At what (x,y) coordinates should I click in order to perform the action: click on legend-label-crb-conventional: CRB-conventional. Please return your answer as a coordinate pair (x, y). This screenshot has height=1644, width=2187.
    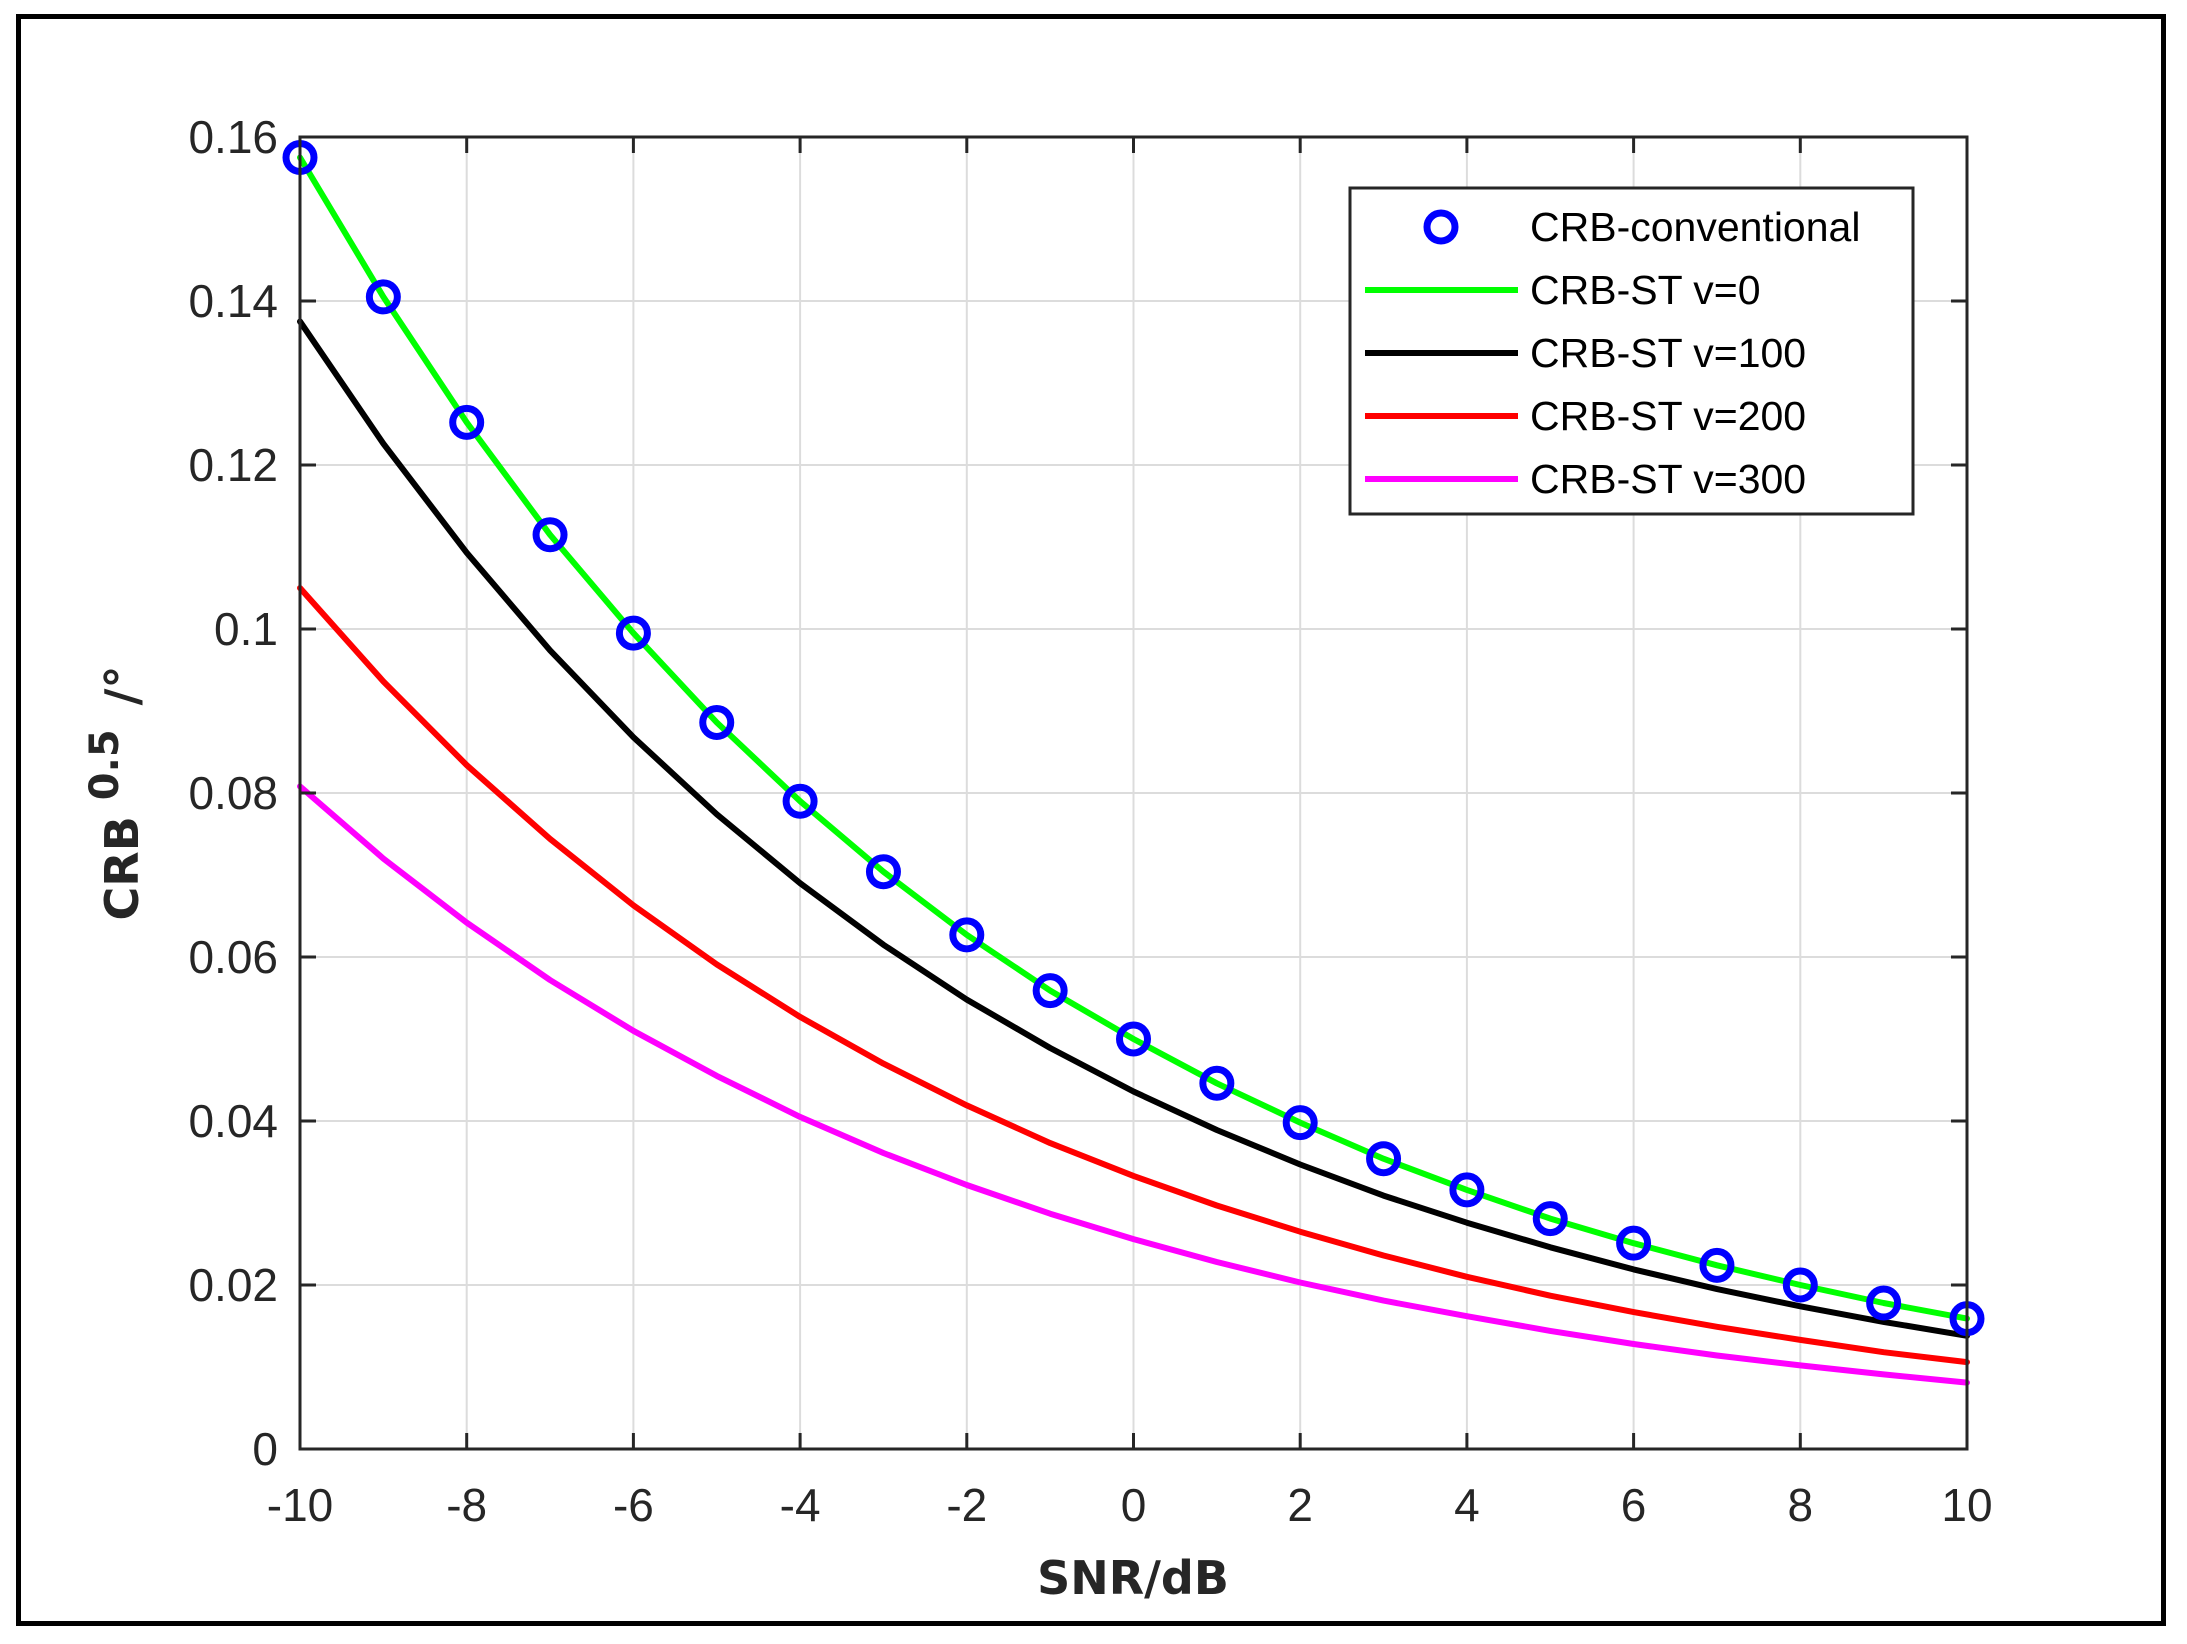
    Looking at the image, I should click on (1695, 227).